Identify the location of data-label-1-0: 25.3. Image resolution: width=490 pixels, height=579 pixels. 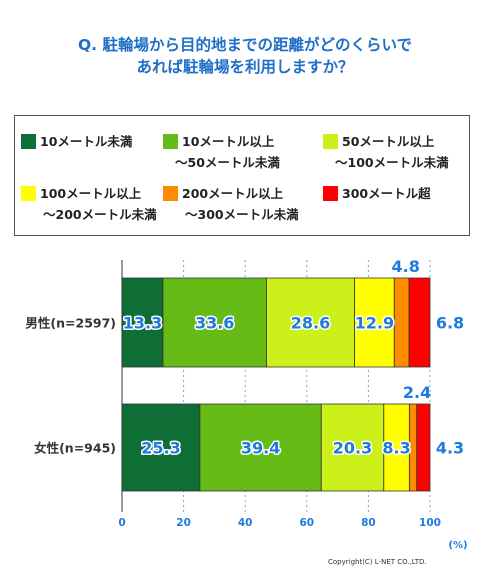
(160, 448).